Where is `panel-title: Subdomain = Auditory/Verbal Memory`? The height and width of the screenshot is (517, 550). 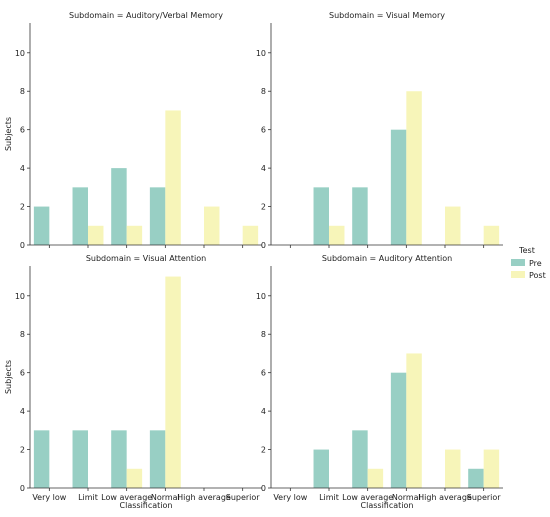 panel-title: Subdomain = Auditory/Verbal Memory is located at coordinates (146, 15).